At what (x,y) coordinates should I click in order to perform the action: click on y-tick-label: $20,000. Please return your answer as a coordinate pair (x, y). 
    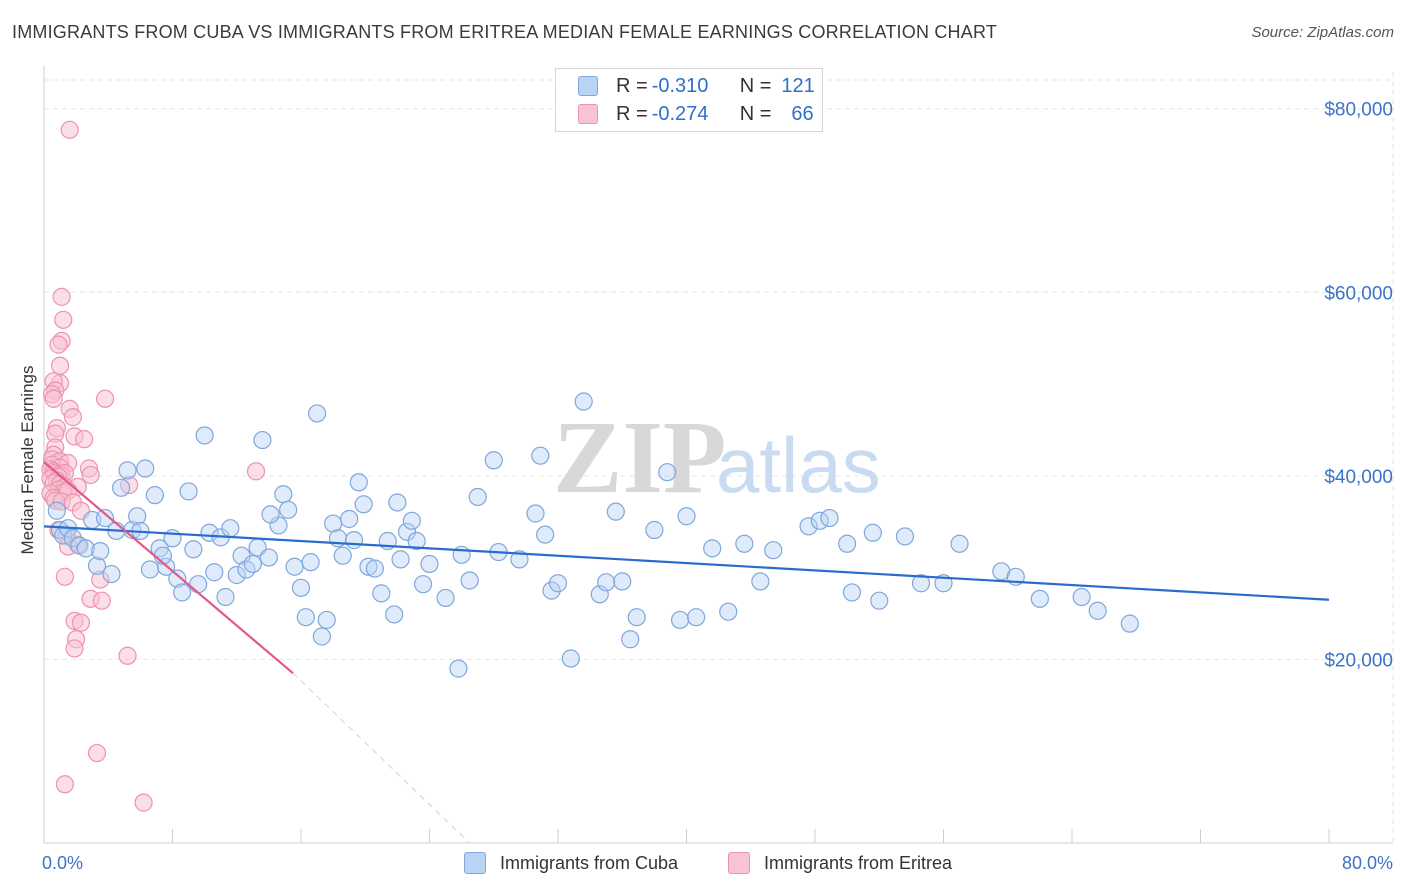
    Looking at the image, I should click on (1358, 660).